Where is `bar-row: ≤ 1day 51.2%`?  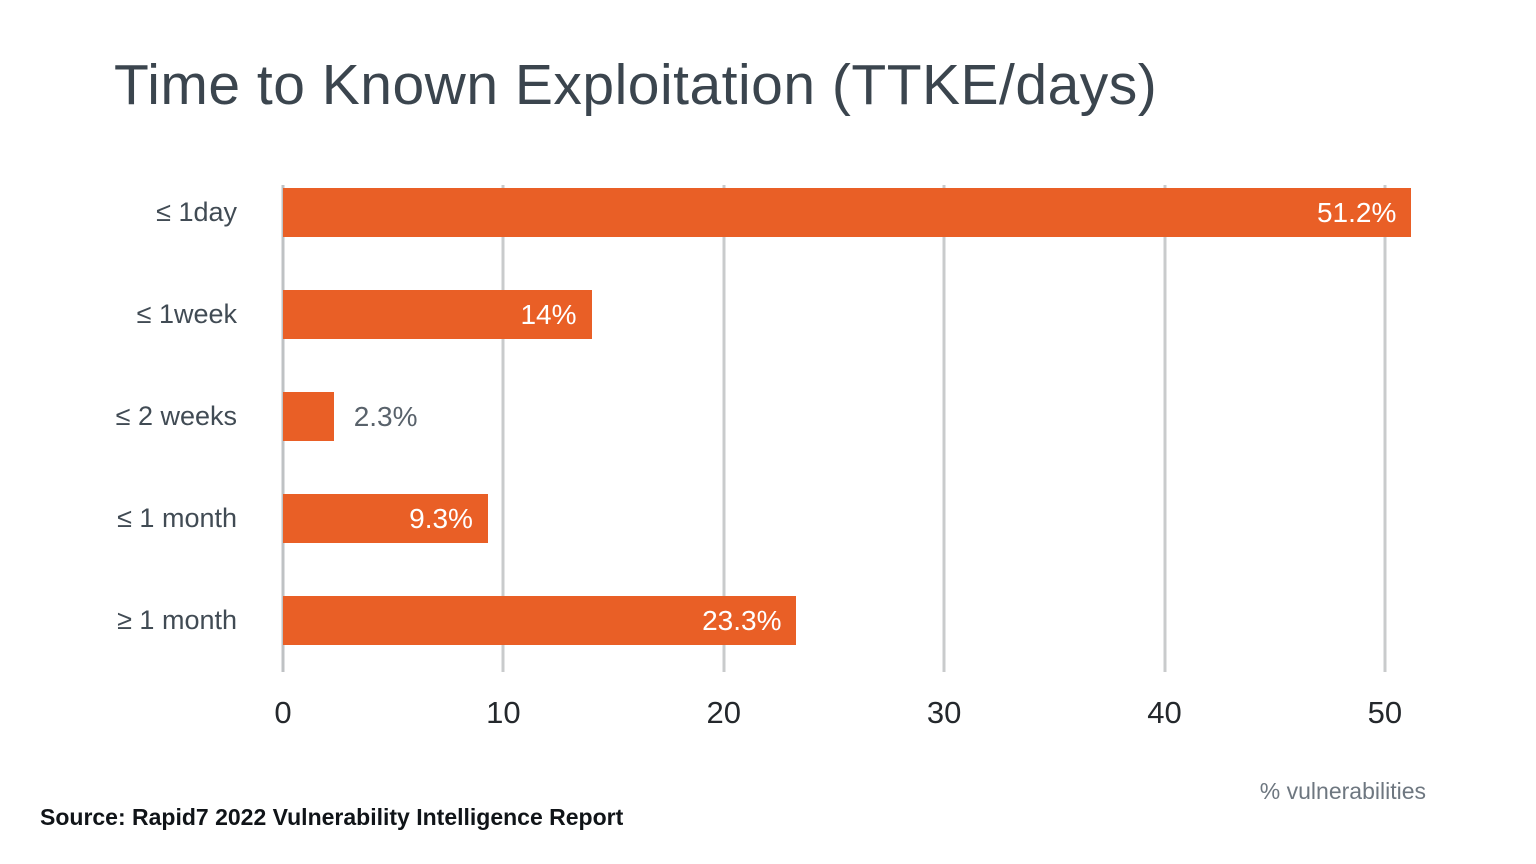 bar-row: ≤ 1day 51.2% is located at coordinates (792, 212).